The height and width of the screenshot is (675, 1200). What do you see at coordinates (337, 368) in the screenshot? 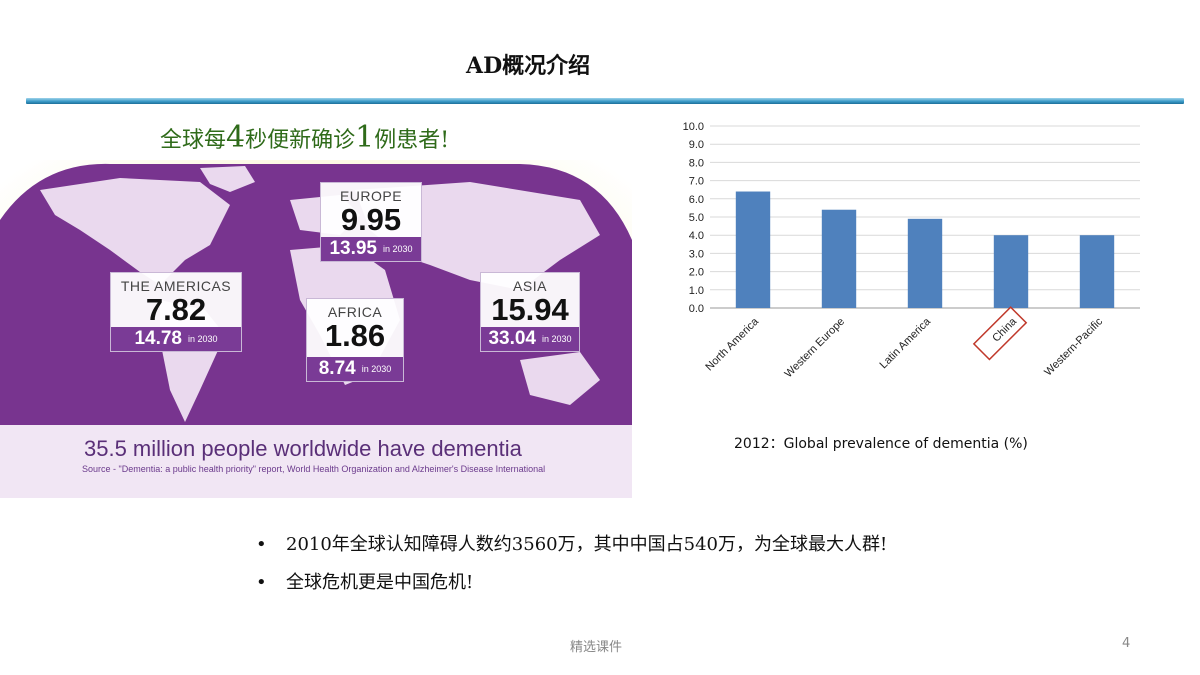
I see `future-value: 8.74` at bounding box center [337, 368].